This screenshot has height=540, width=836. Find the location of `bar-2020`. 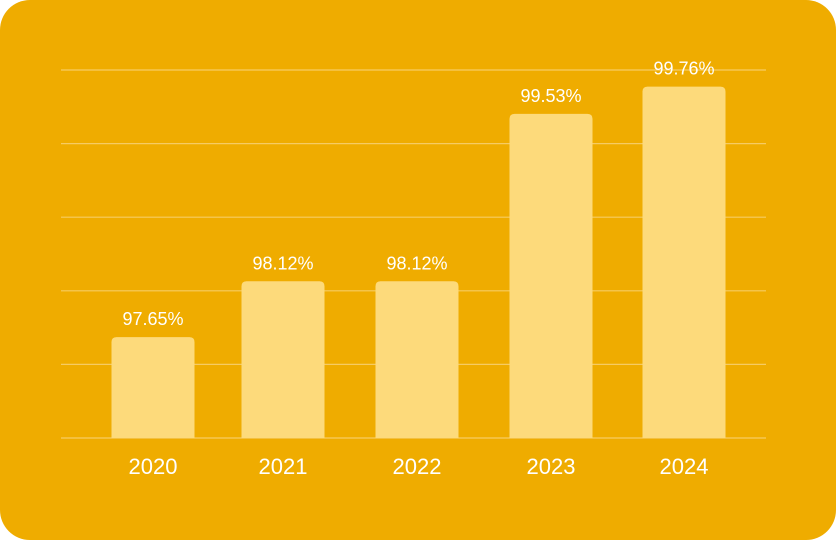

bar-2020 is located at coordinates (153, 387).